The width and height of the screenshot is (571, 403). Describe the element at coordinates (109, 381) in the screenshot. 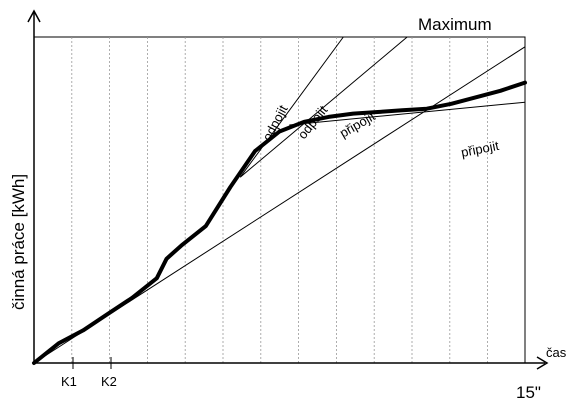

I see `marker-label-k2: K2` at that location.